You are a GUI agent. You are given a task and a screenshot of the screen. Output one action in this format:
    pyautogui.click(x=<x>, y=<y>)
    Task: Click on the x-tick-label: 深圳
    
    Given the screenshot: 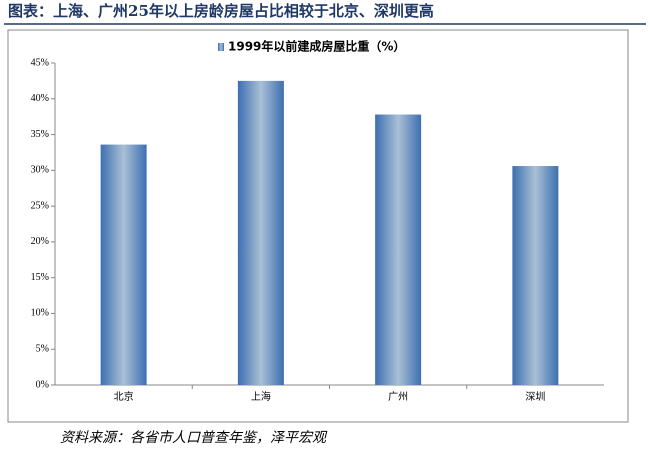 What is the action you would take?
    pyautogui.click(x=535, y=397)
    